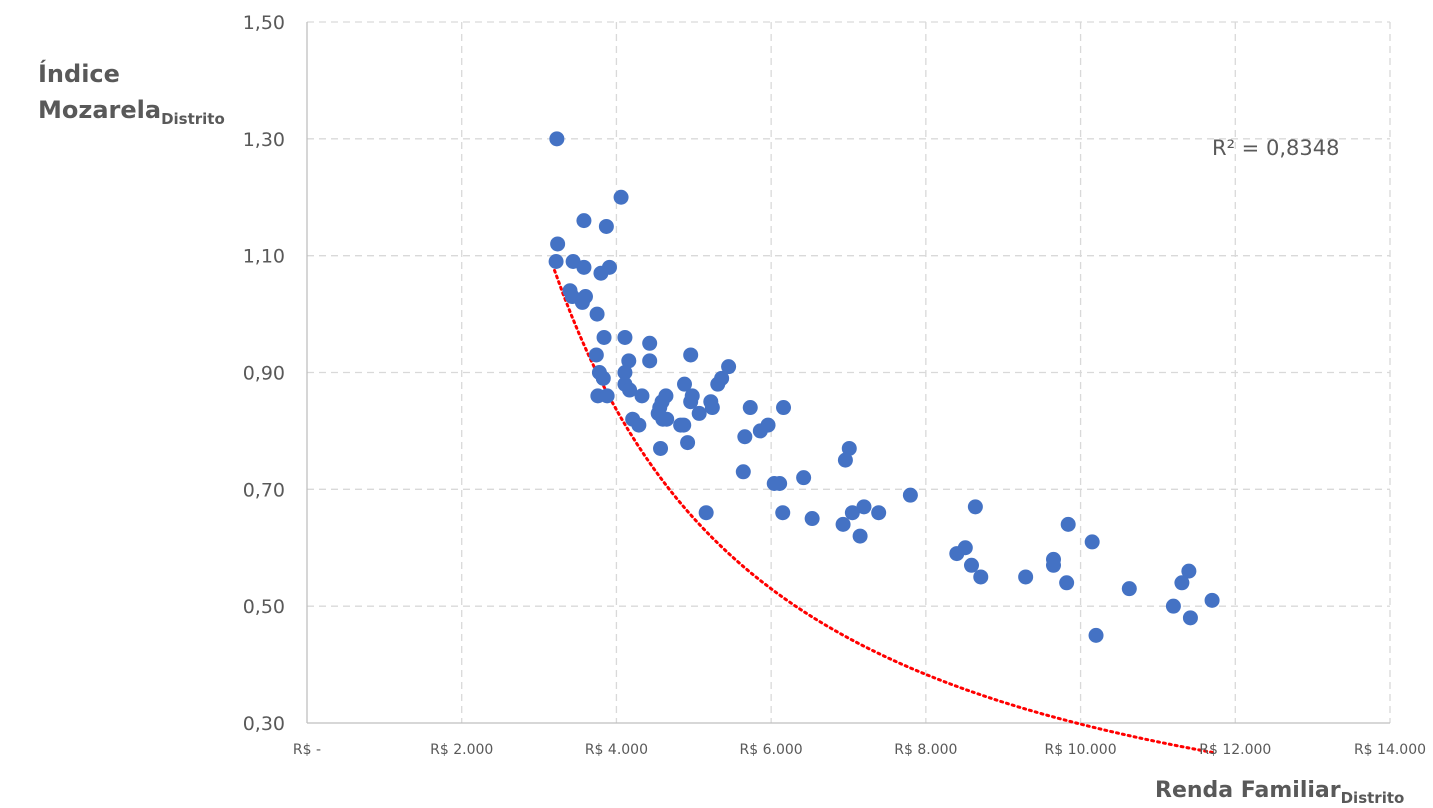 The image size is (1433, 808). Describe the element at coordinates (616, 750) in the screenshot. I see `x-tick-label: R$ 4.000` at that location.